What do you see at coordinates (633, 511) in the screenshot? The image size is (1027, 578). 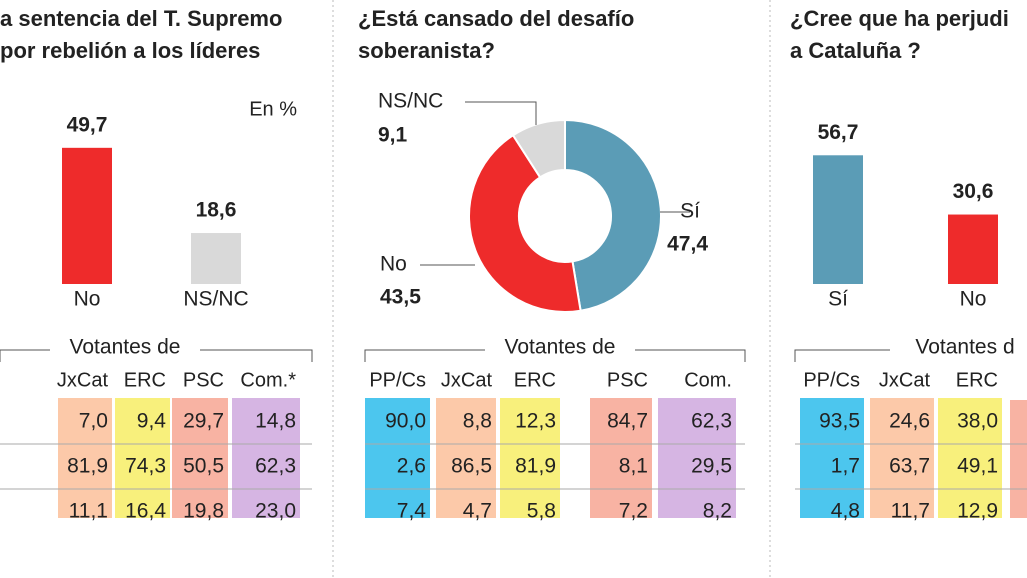 I see `table-cell: 7,2` at bounding box center [633, 511].